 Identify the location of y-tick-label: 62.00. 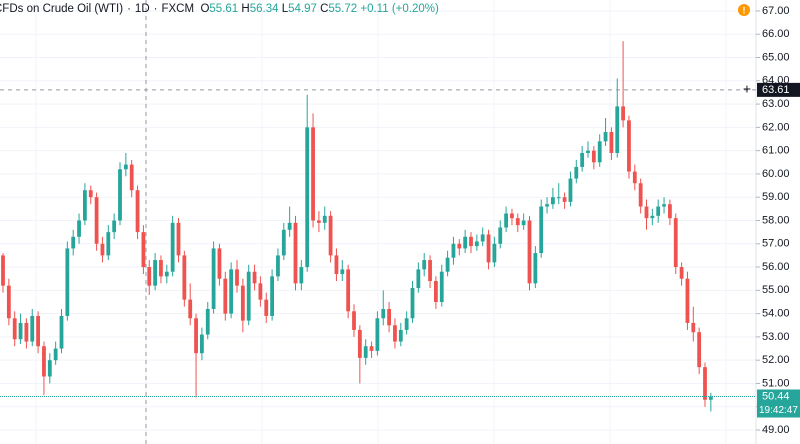
(776, 127).